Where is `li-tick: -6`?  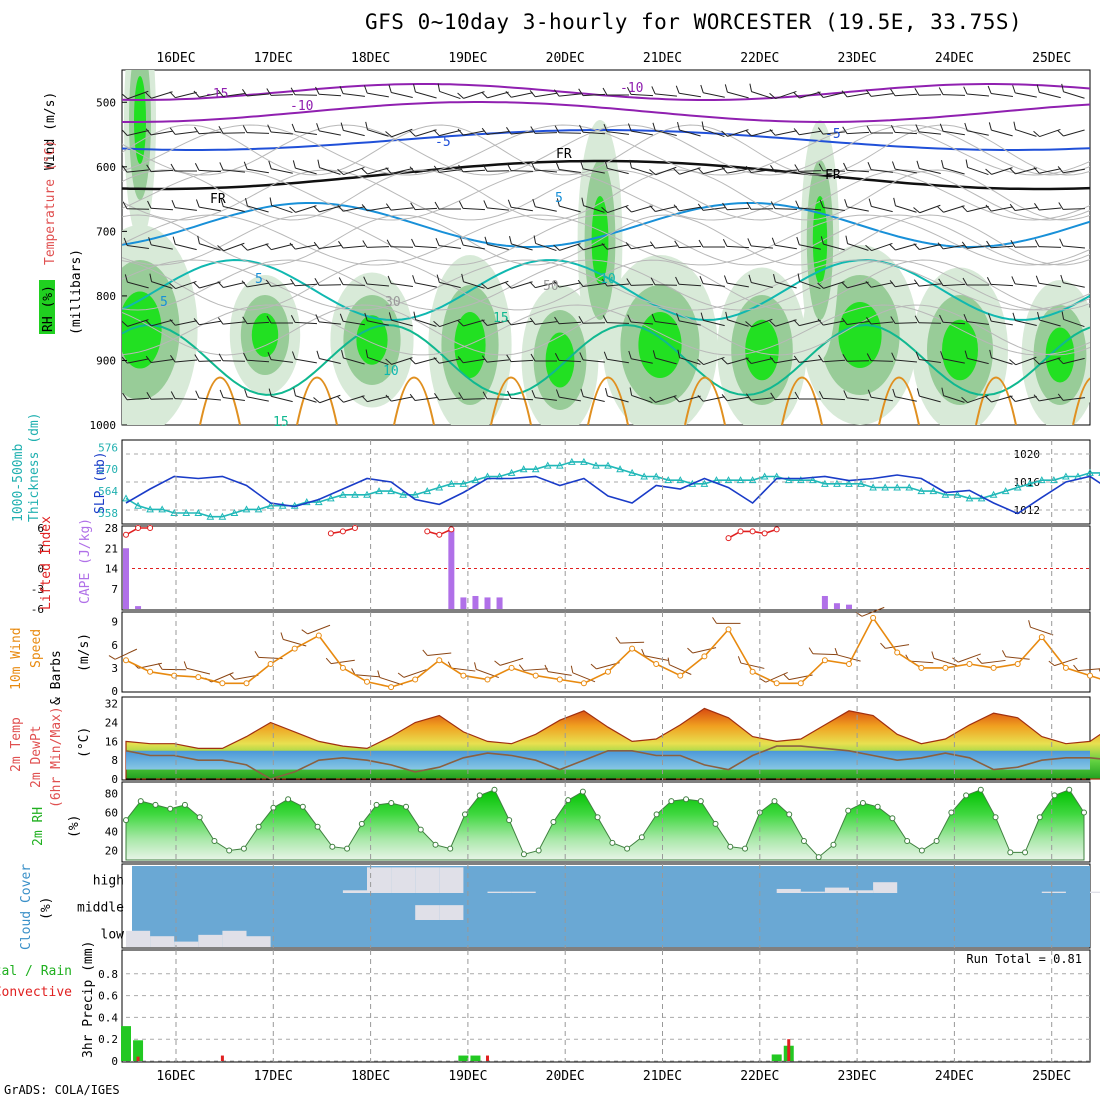
li-tick: -6 is located at coordinates (37, 609).